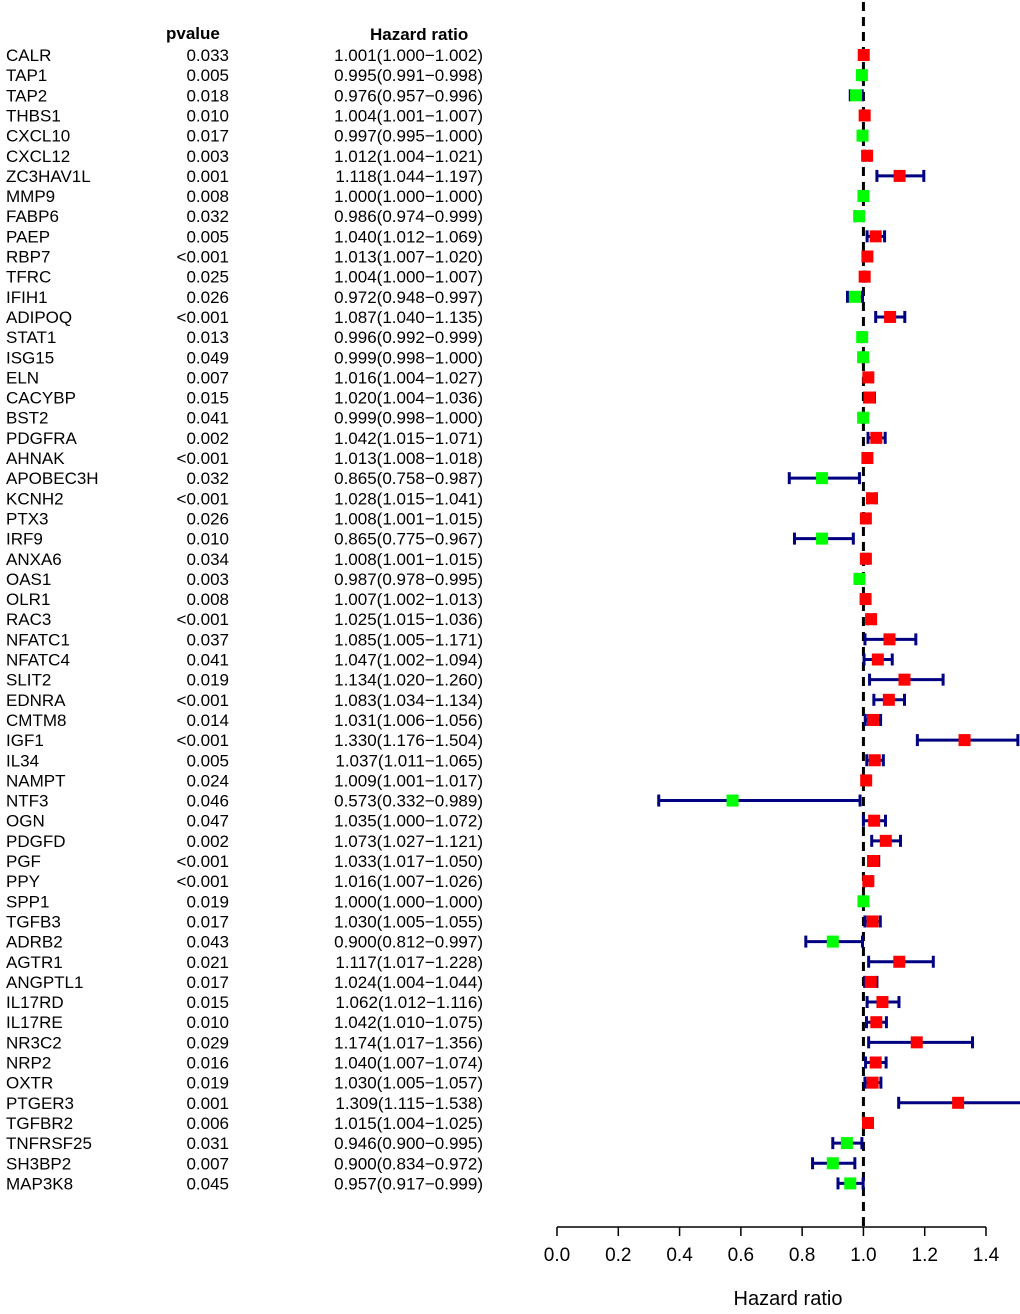 The width and height of the screenshot is (1020, 1314). I want to click on hazard-ratio-label: 0.865(0.775−0.967), so click(408, 539).